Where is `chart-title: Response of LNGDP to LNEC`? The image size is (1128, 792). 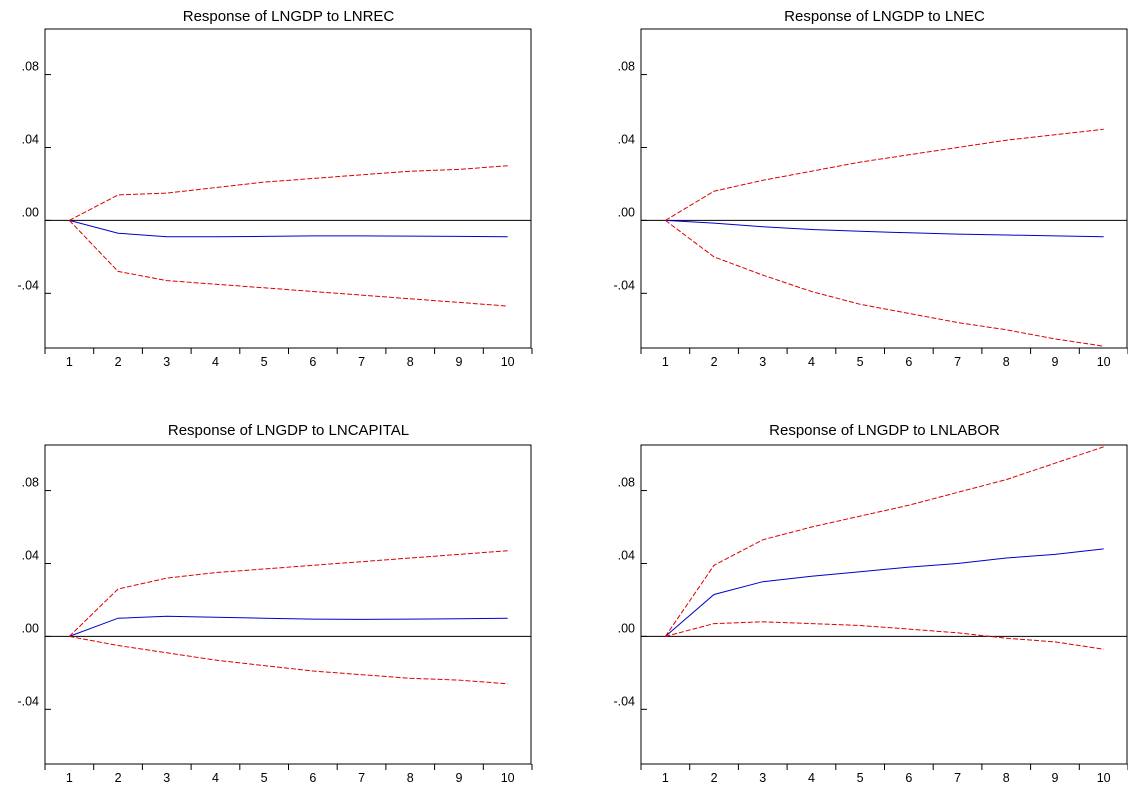 chart-title: Response of LNGDP to LNEC is located at coordinates (884, 16).